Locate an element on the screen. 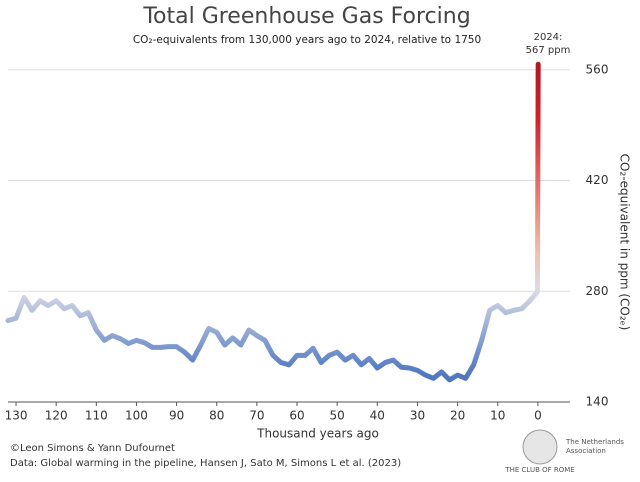 Image resolution: width=640 pixels, height=482 pixels. y-tick-label: 280 is located at coordinates (597, 291).